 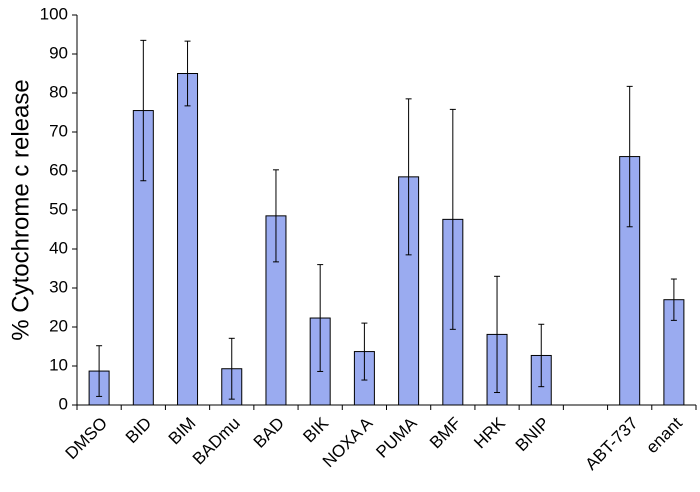 I want to click on x-tick-label: ABT-737, so click(x=611, y=444).